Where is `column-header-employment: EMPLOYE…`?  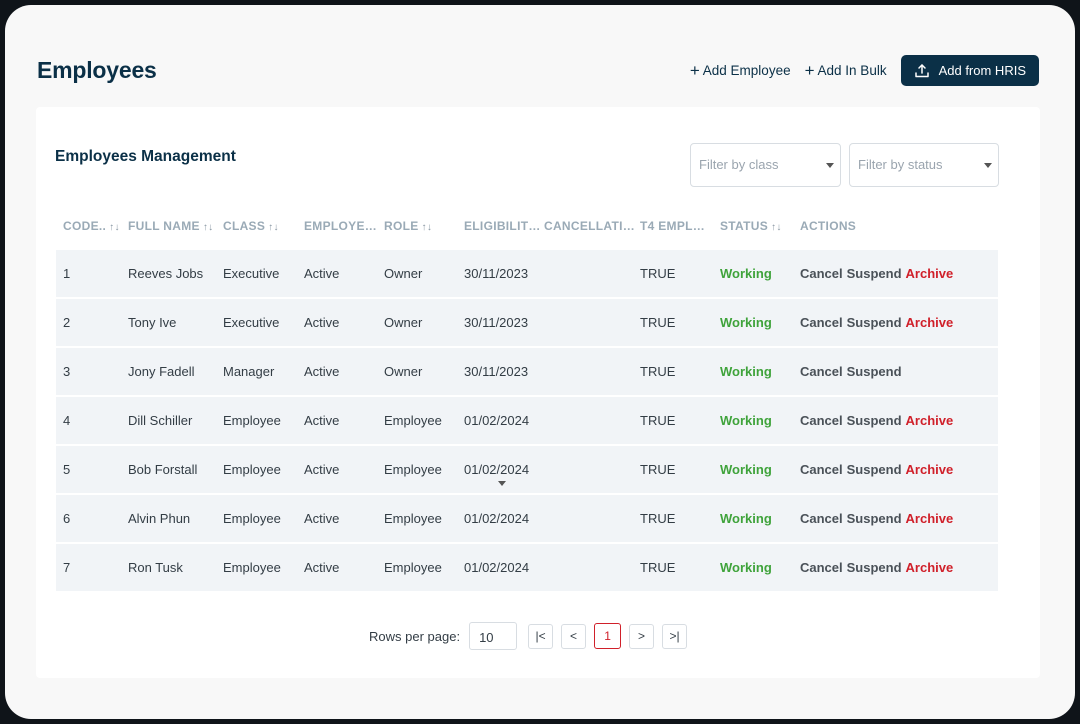
column-header-employment: EMPLOYE… is located at coordinates (341, 226).